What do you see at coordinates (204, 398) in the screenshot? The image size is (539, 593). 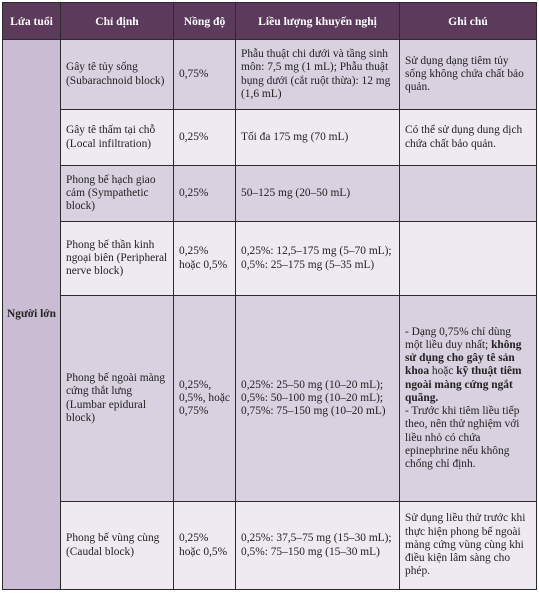 I see `concentration-cell: 0,25%, 0,5%, hoặc 0,75%` at bounding box center [204, 398].